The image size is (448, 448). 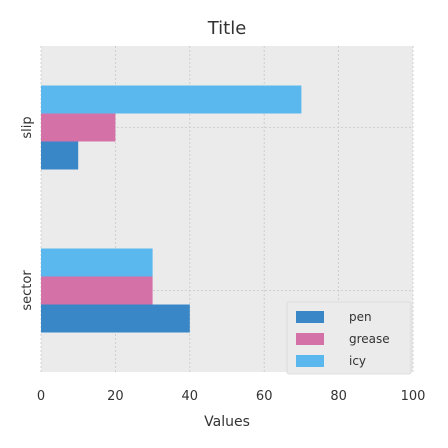 What do you see at coordinates (310, 317) in the screenshot?
I see `legend-swatch-pen` at bounding box center [310, 317].